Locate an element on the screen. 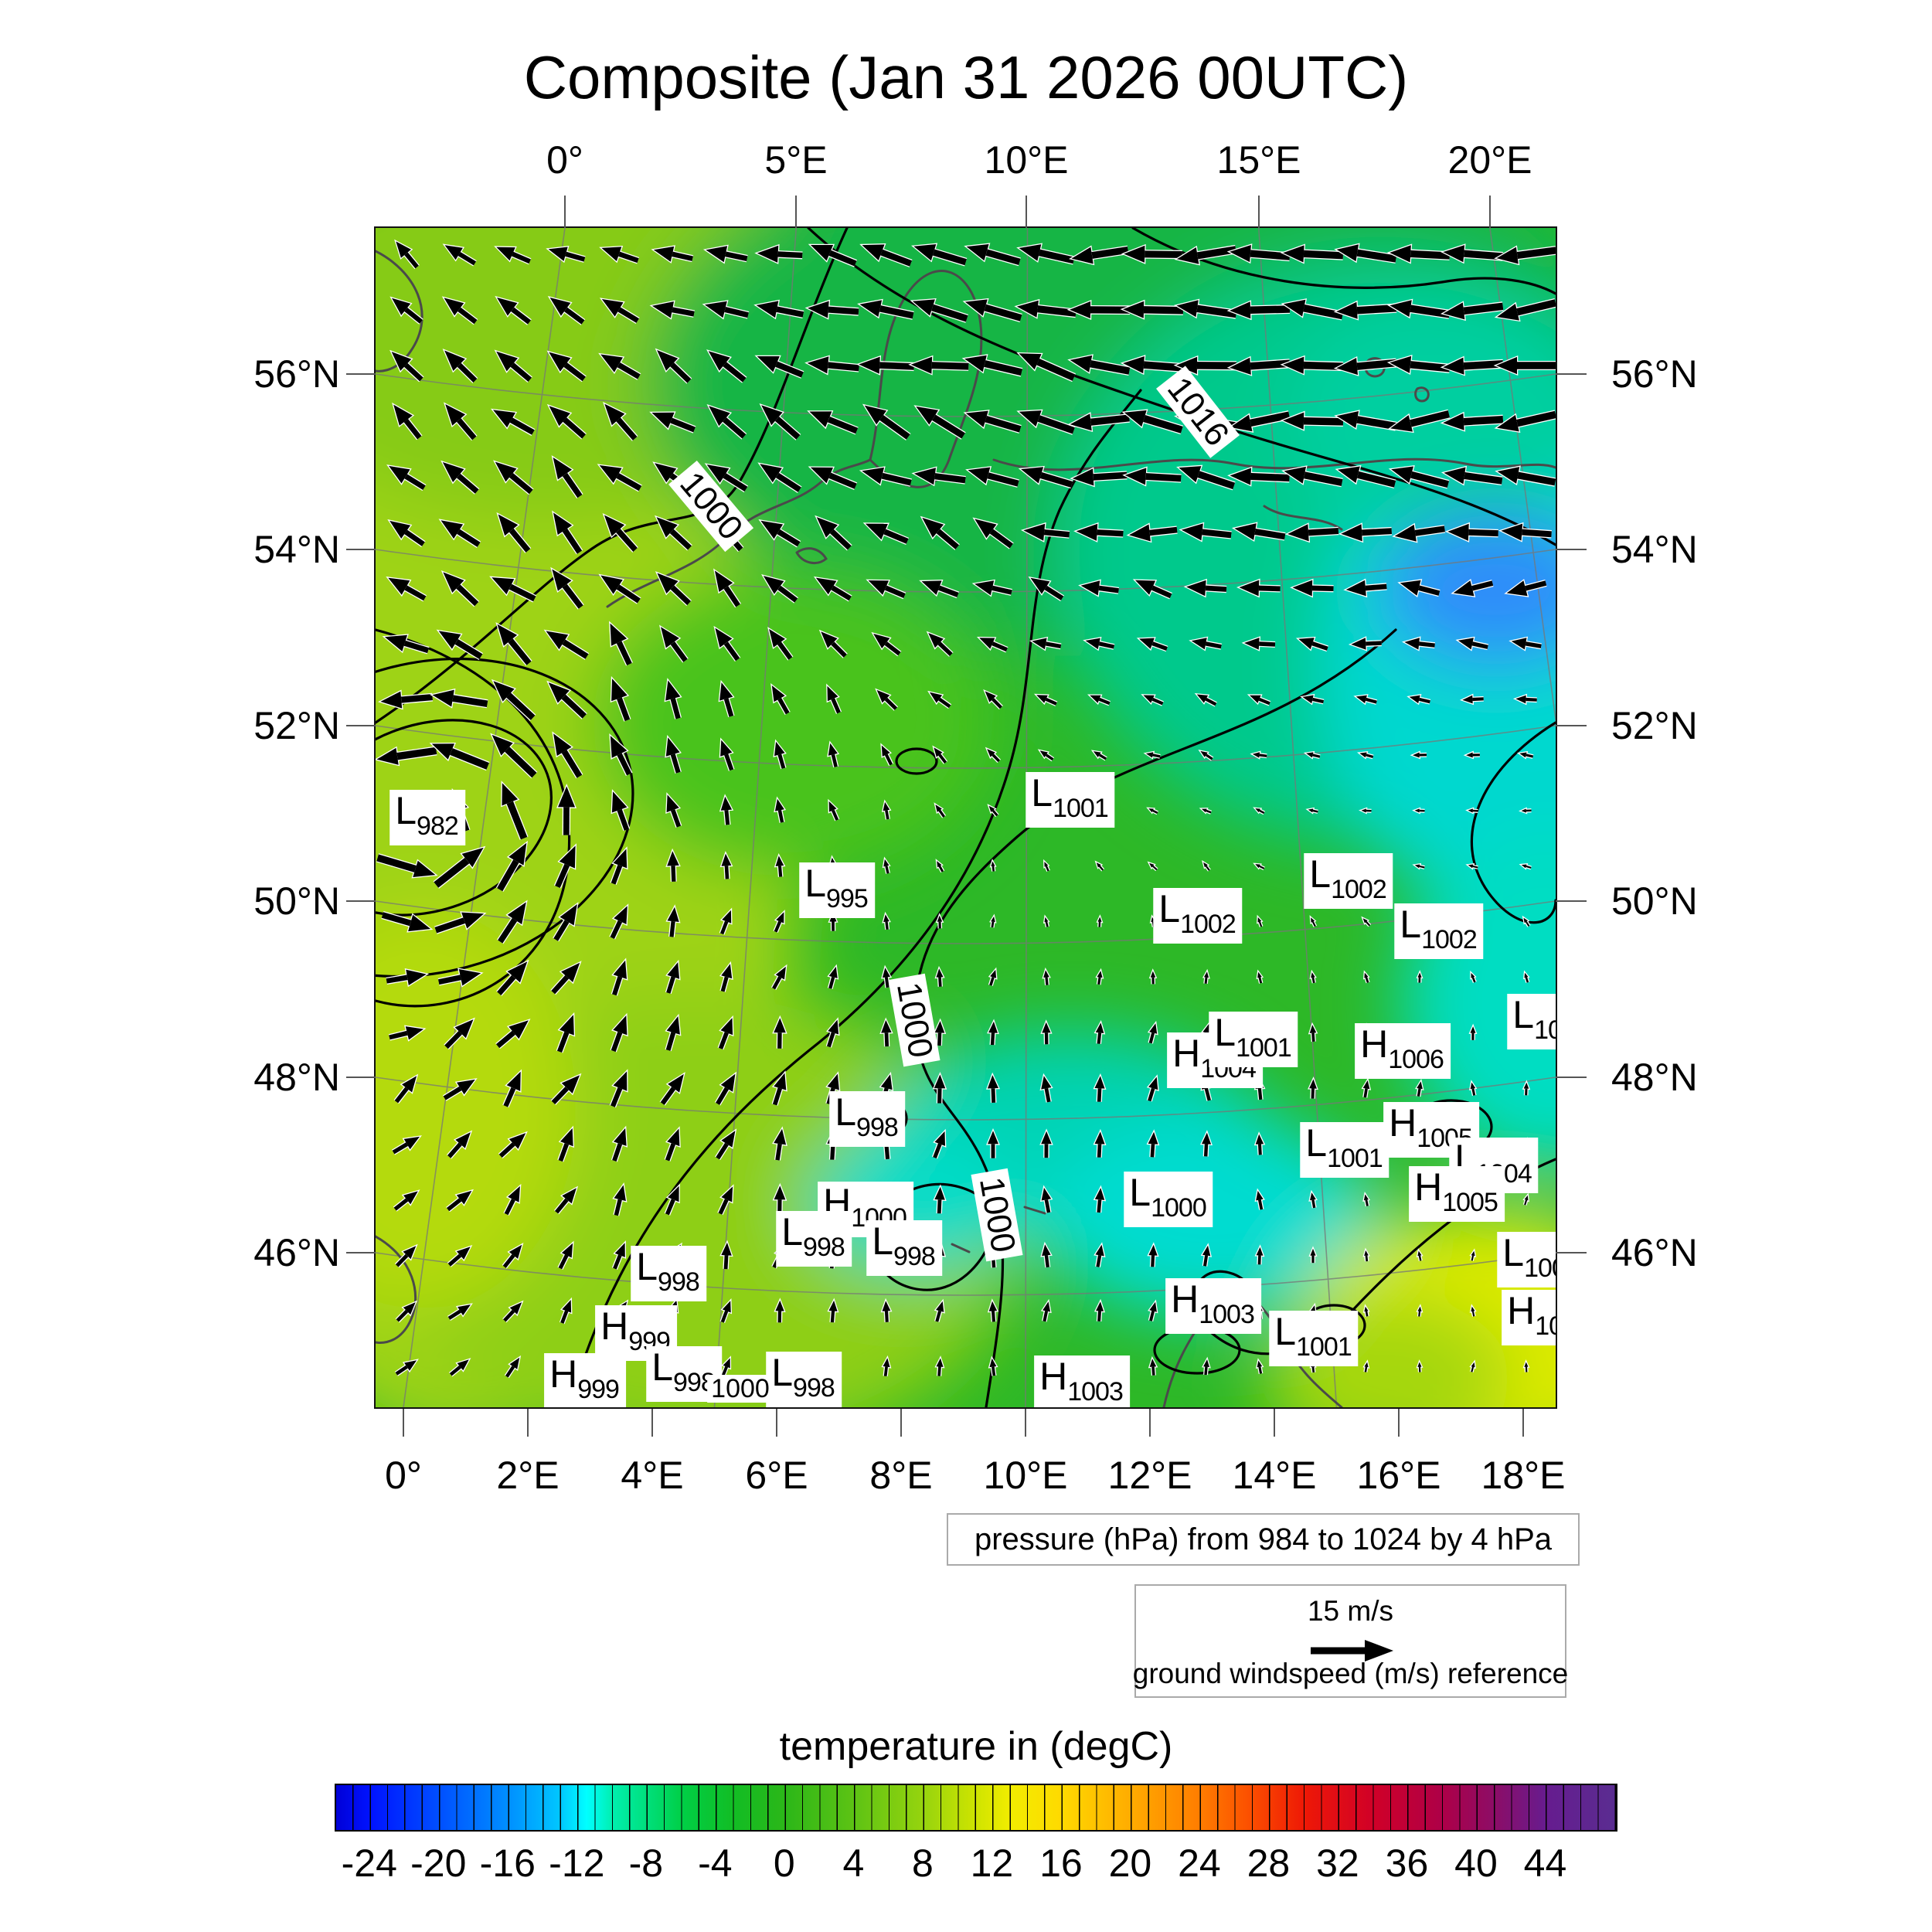  pressure-center-value: 1000 is located at coordinates (1179, 1208).